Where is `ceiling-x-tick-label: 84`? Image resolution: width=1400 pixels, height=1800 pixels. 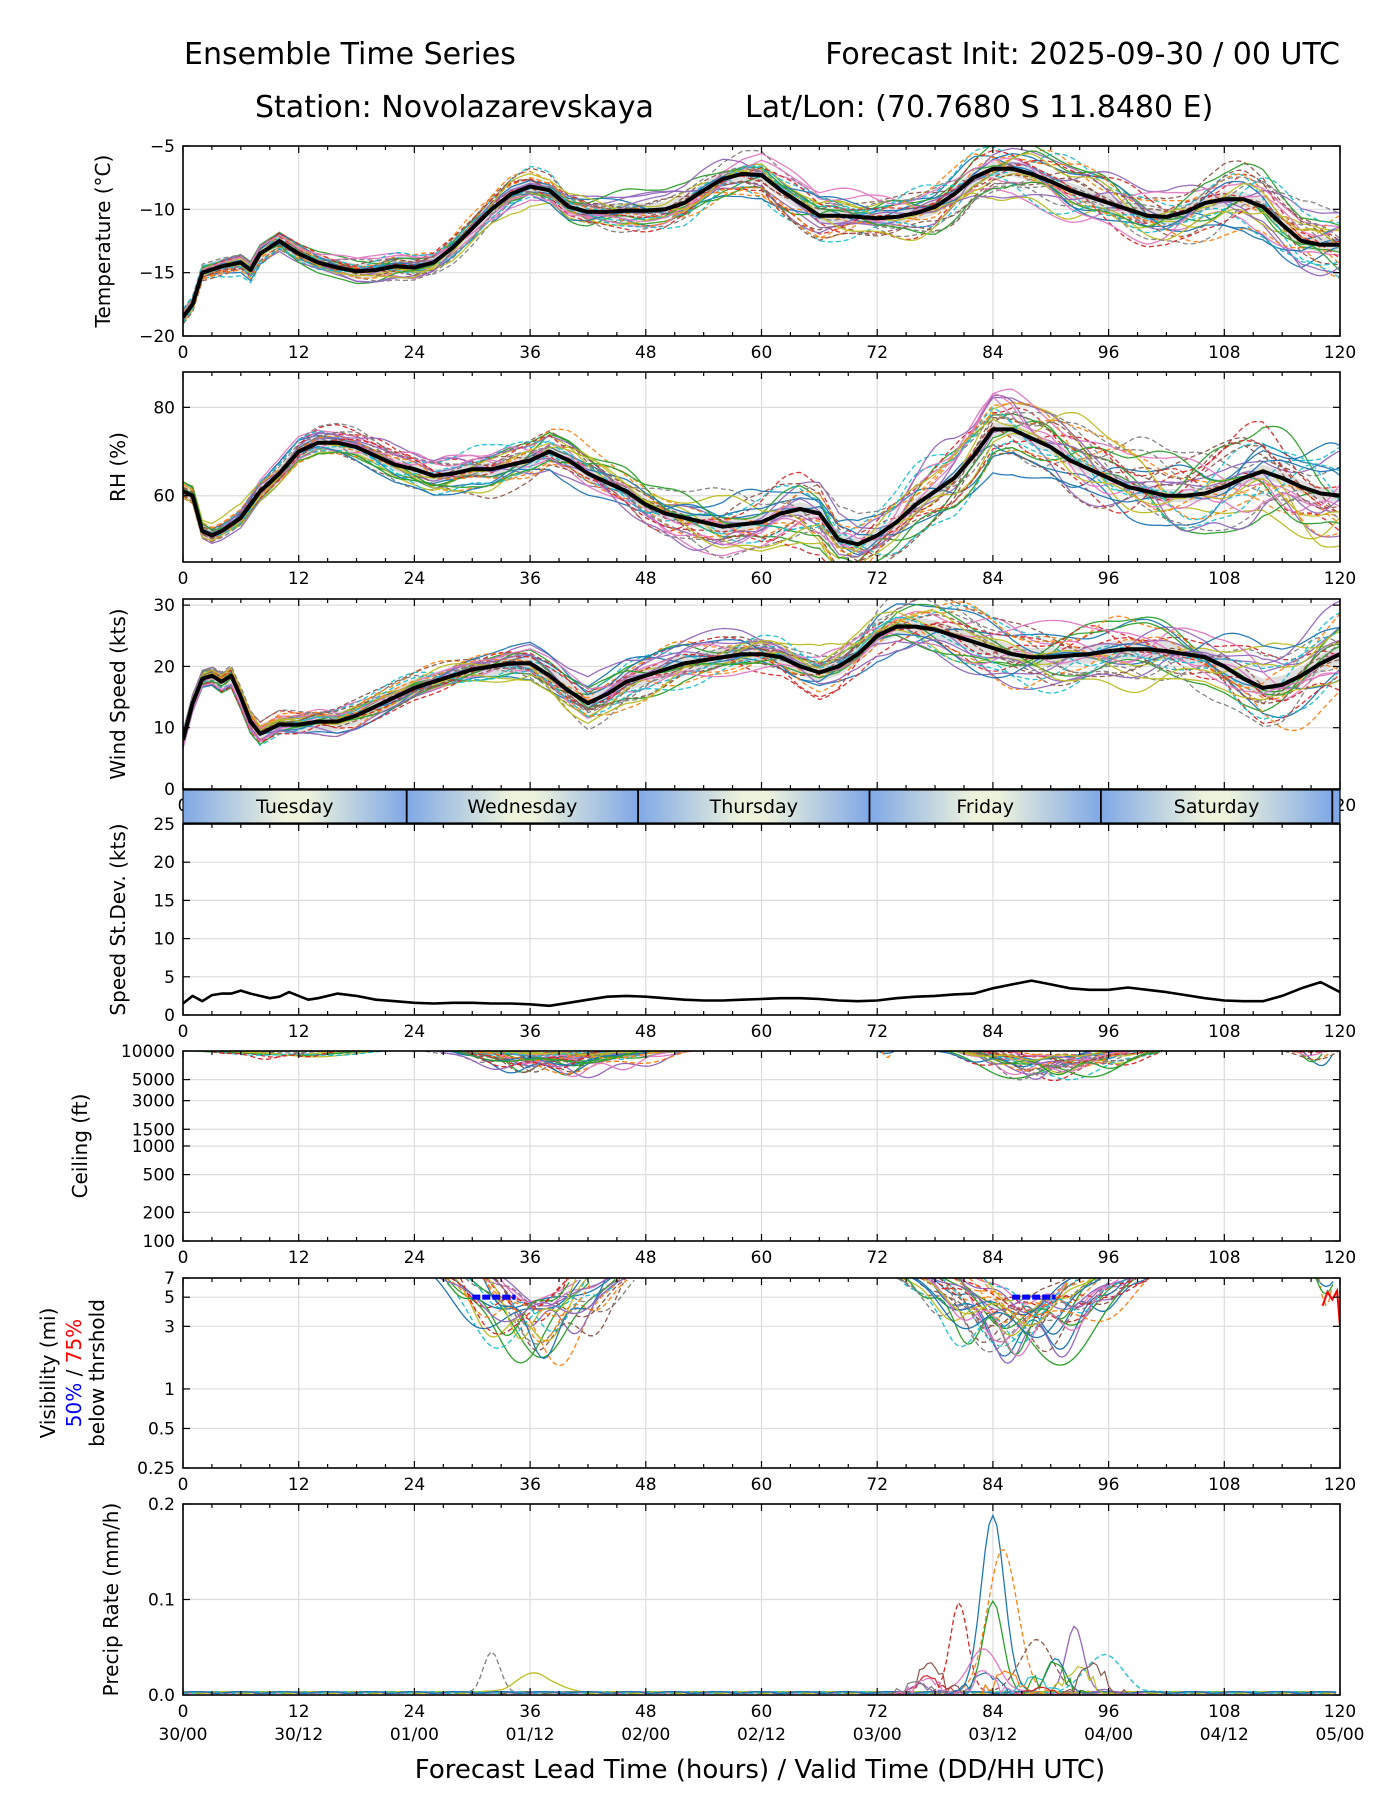 ceiling-x-tick-label: 84 is located at coordinates (993, 1258).